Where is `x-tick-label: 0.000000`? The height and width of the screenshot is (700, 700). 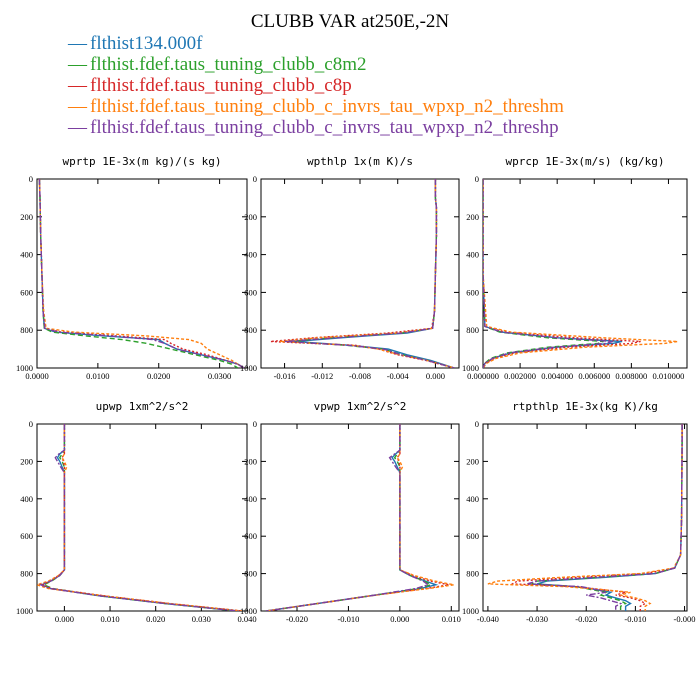
x-tick-label: 0.000000 is located at coordinates (483, 376).